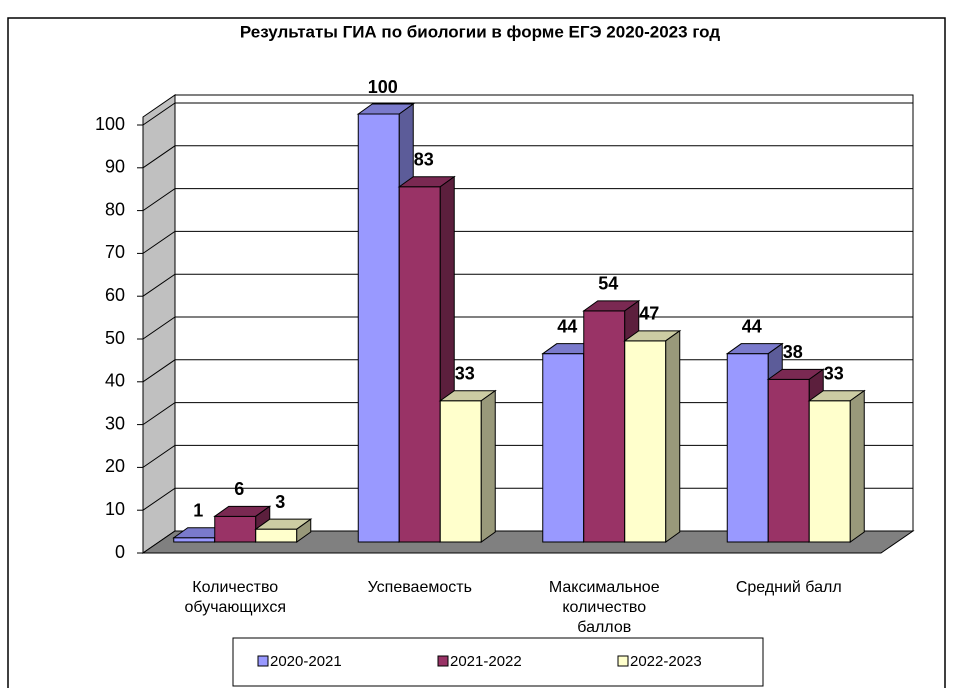 This screenshot has height=688, width=955. Describe the element at coordinates (280, 502) in the screenshot. I see `data-label: 3` at that location.